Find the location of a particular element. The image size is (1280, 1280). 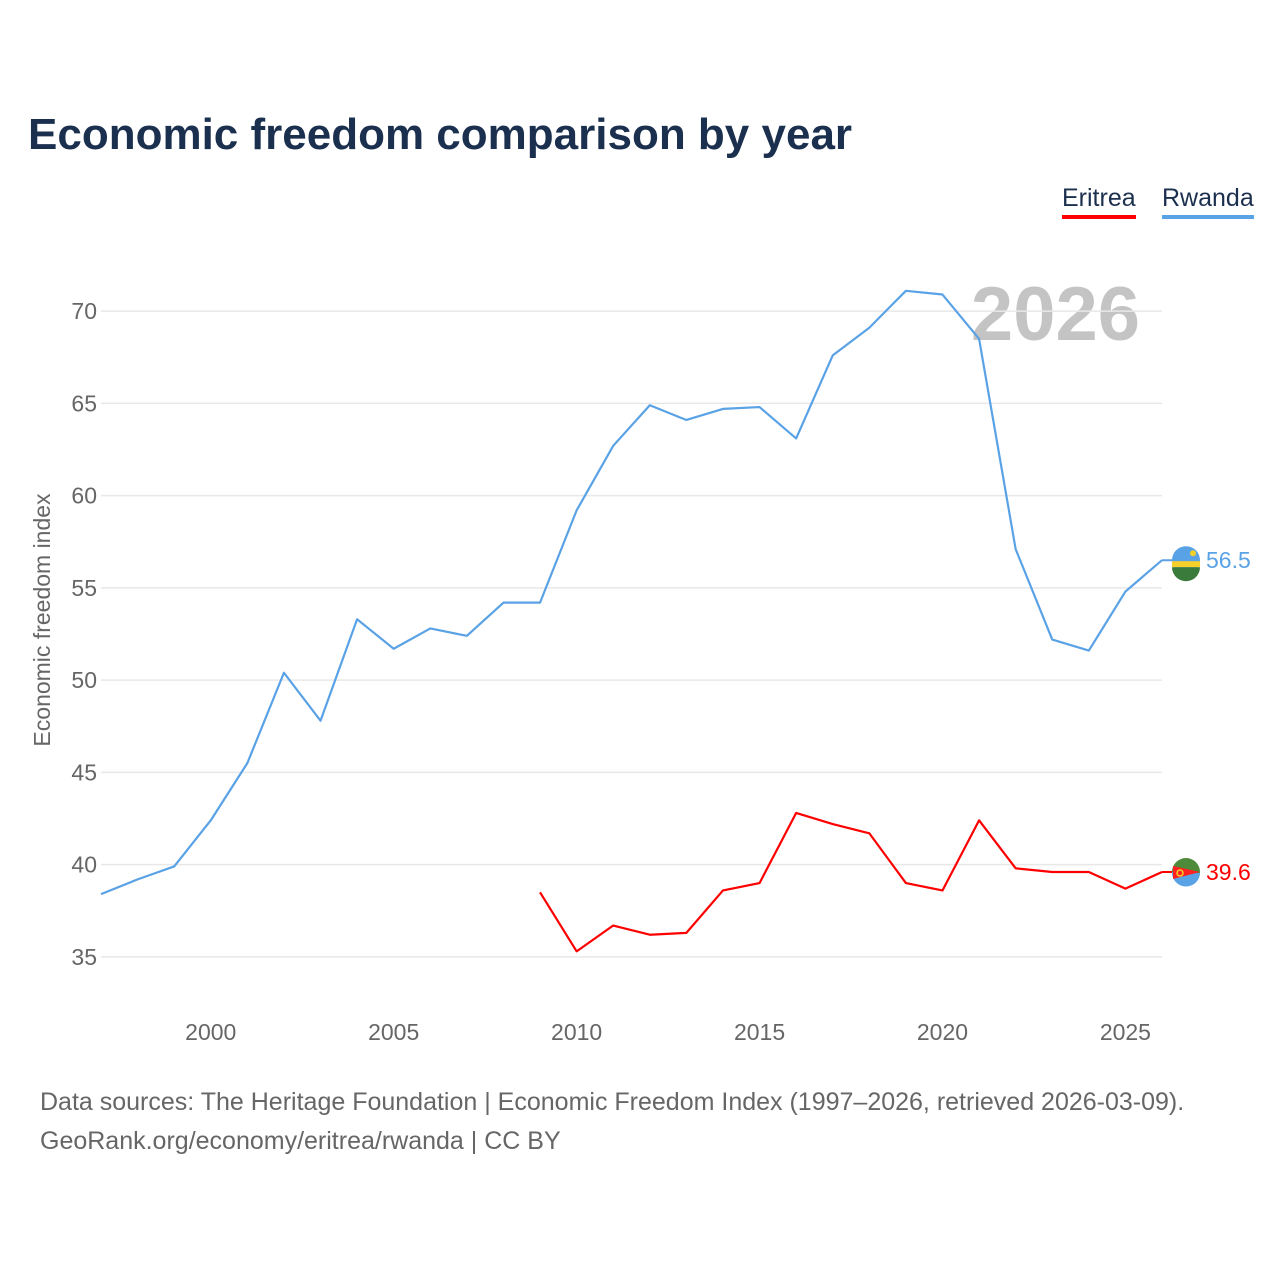

y-tick-label: 40 is located at coordinates (84, 865).